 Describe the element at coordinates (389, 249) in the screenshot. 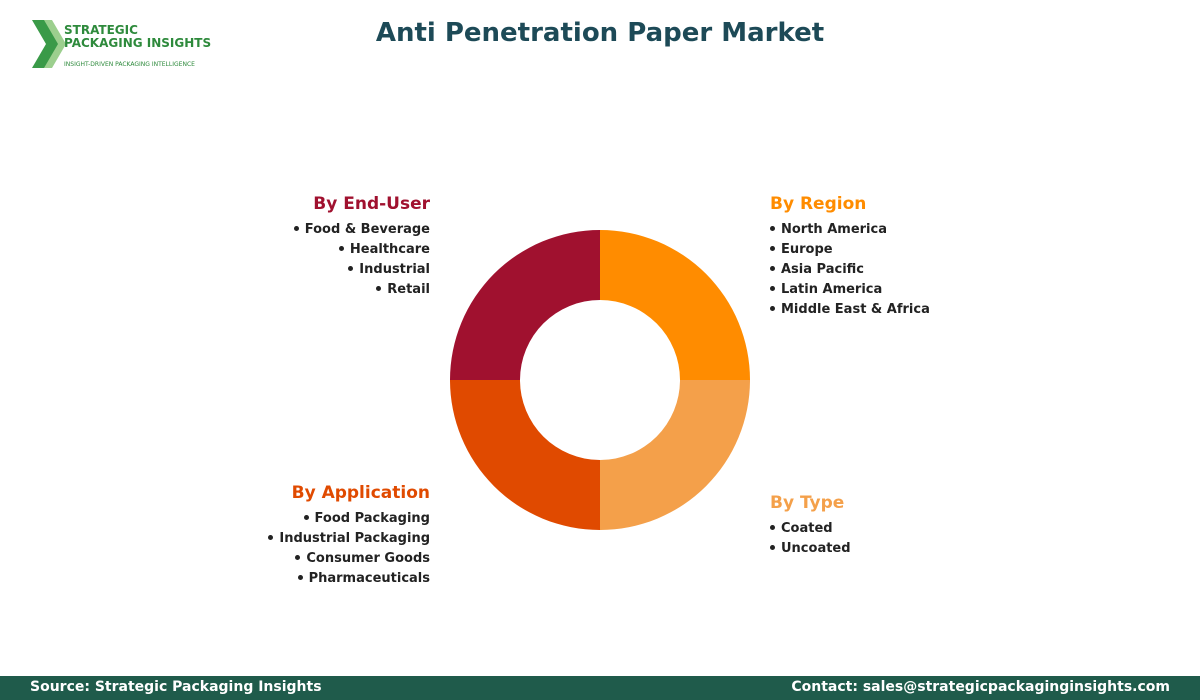

I see `item-text: Healthcare` at that location.